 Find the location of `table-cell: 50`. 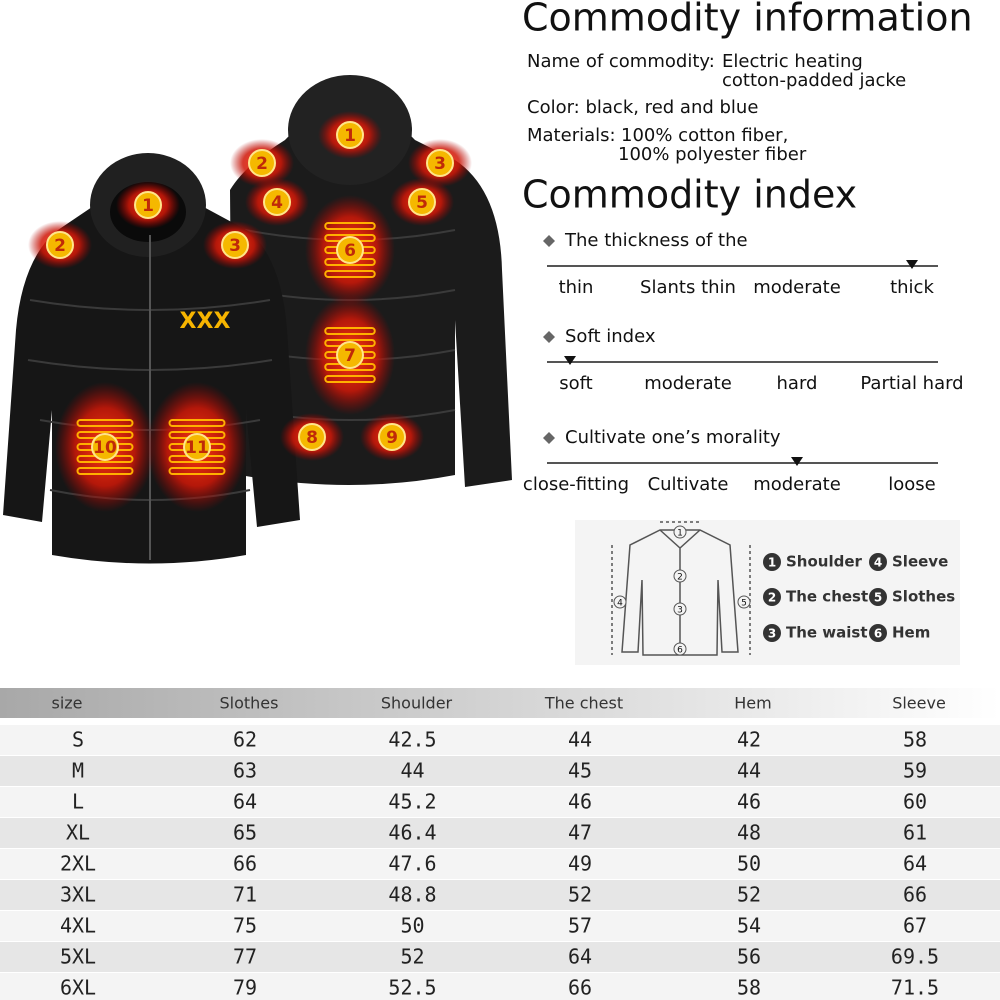

table-cell: 50 is located at coordinates (749, 864).